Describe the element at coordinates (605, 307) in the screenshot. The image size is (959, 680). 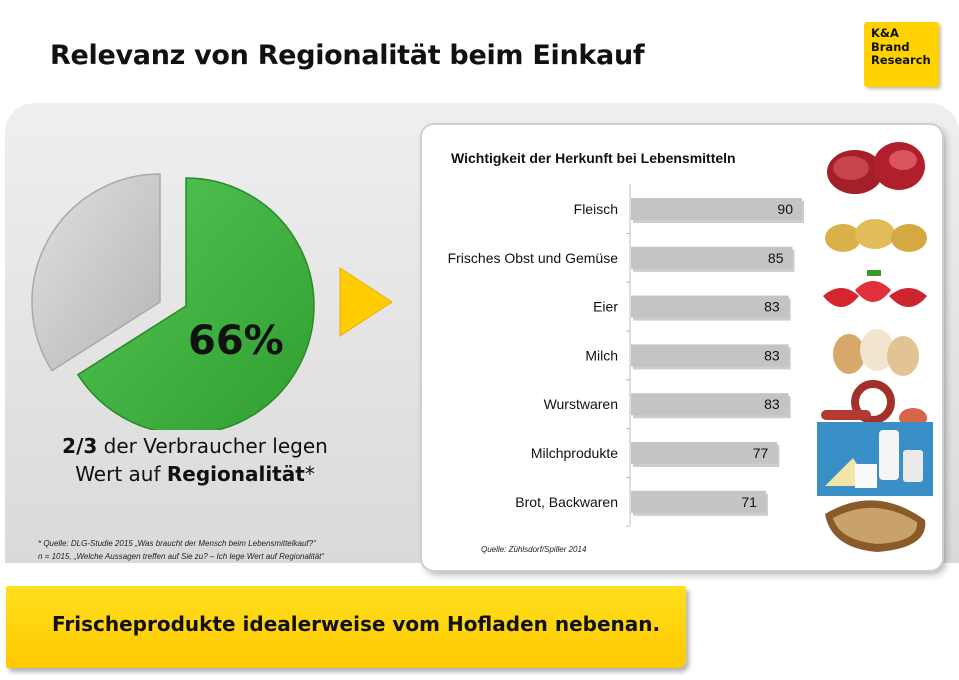
I see `category-label: Eier` at that location.